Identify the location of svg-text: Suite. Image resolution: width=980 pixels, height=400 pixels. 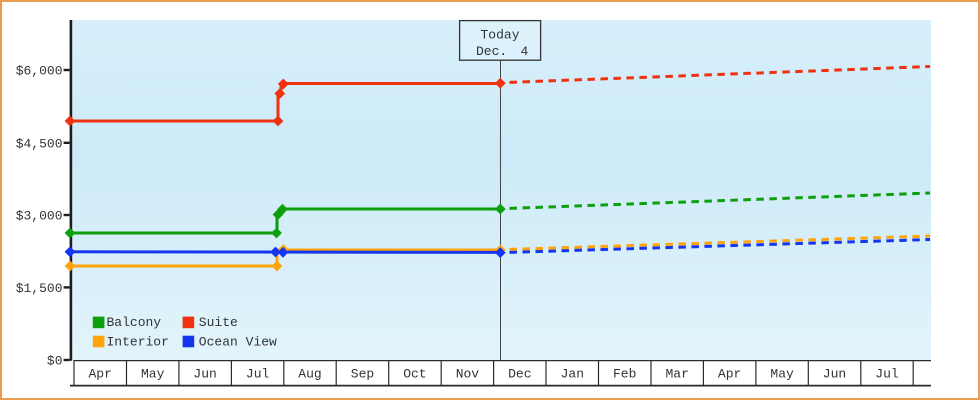
(218, 322).